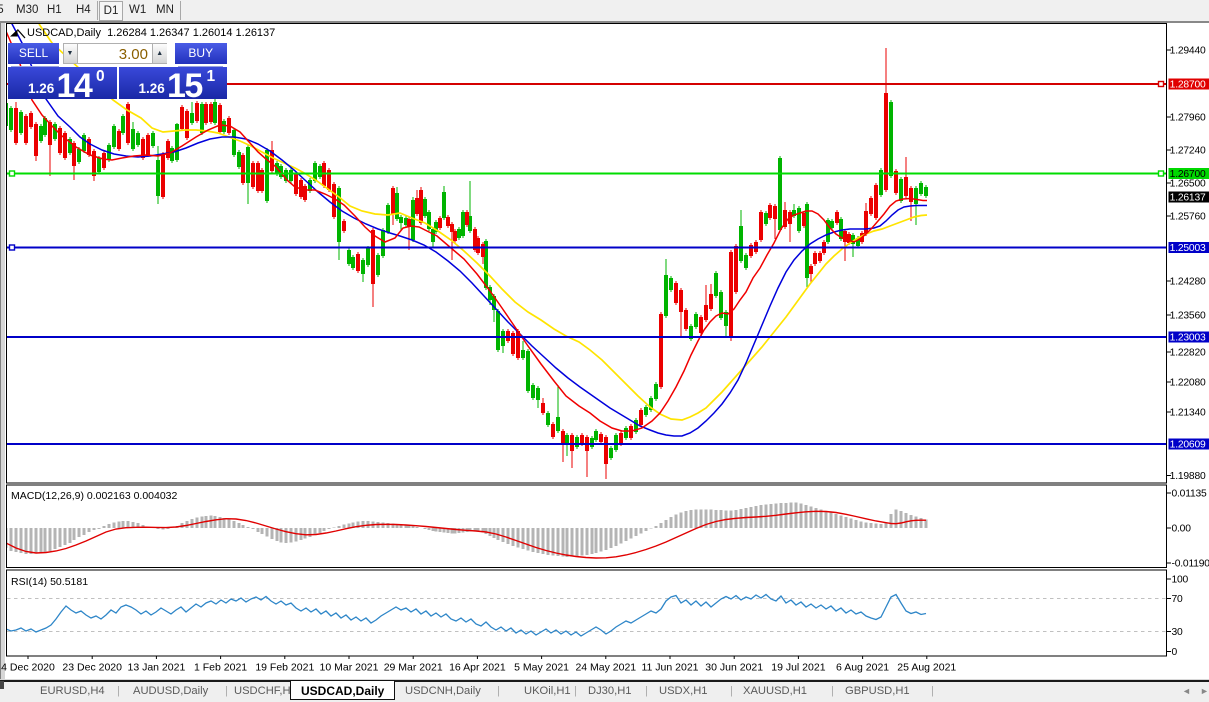 This screenshot has width=1209, height=702. What do you see at coordinates (28, 668) in the screenshot?
I see `svg-text: 4 Dec 2020` at bounding box center [28, 668].